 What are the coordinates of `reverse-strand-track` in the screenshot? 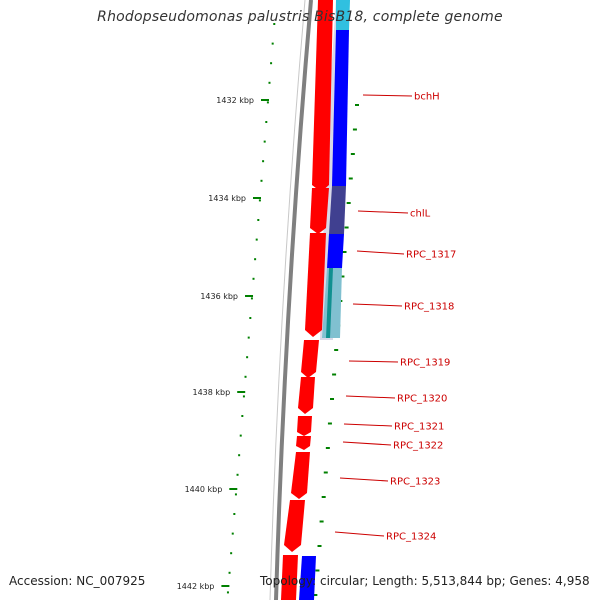 It's located at (324, 300).